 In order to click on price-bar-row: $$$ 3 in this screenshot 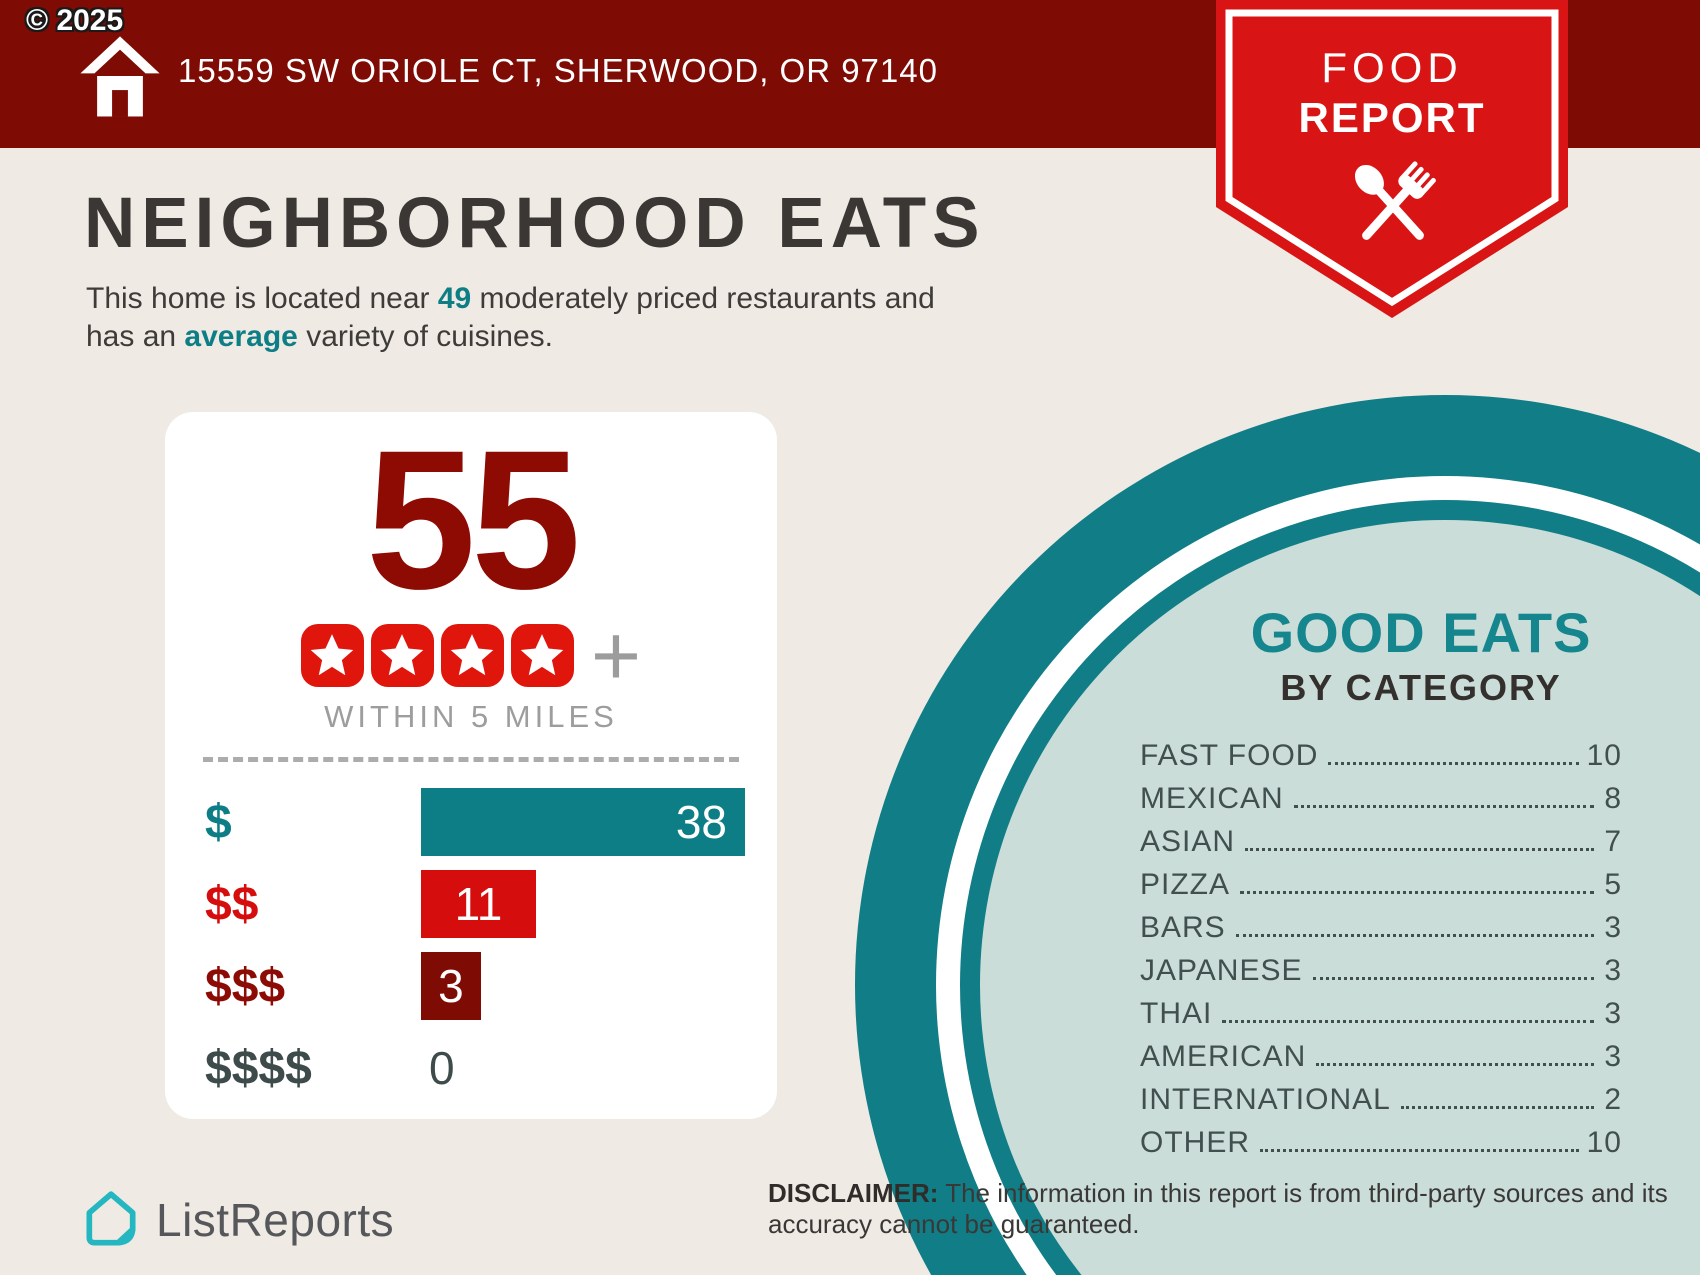, I will do `click(475, 986)`.